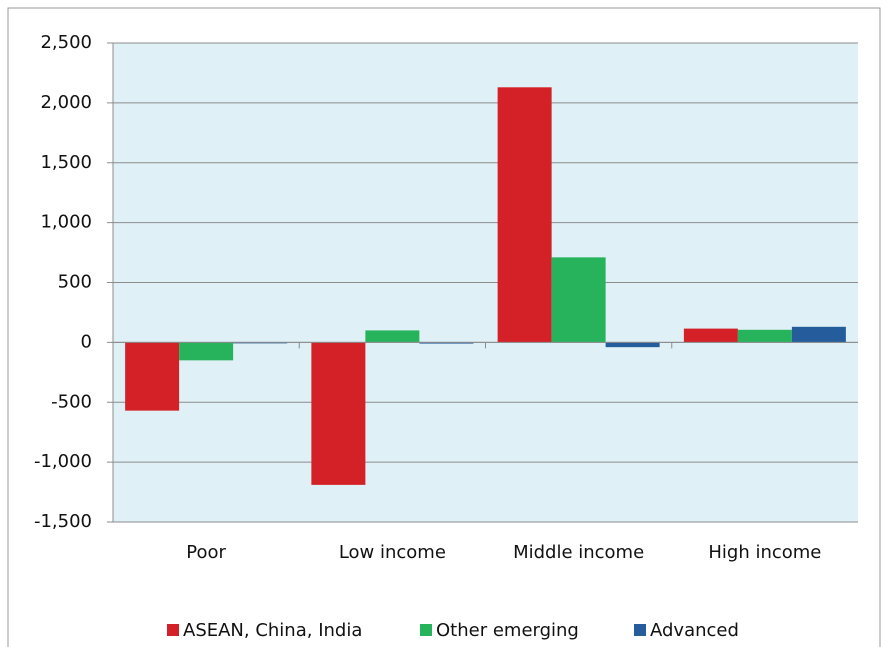  What do you see at coordinates (272, 630) in the screenshot?
I see `legend-label: ASEAN, China, India` at bounding box center [272, 630].